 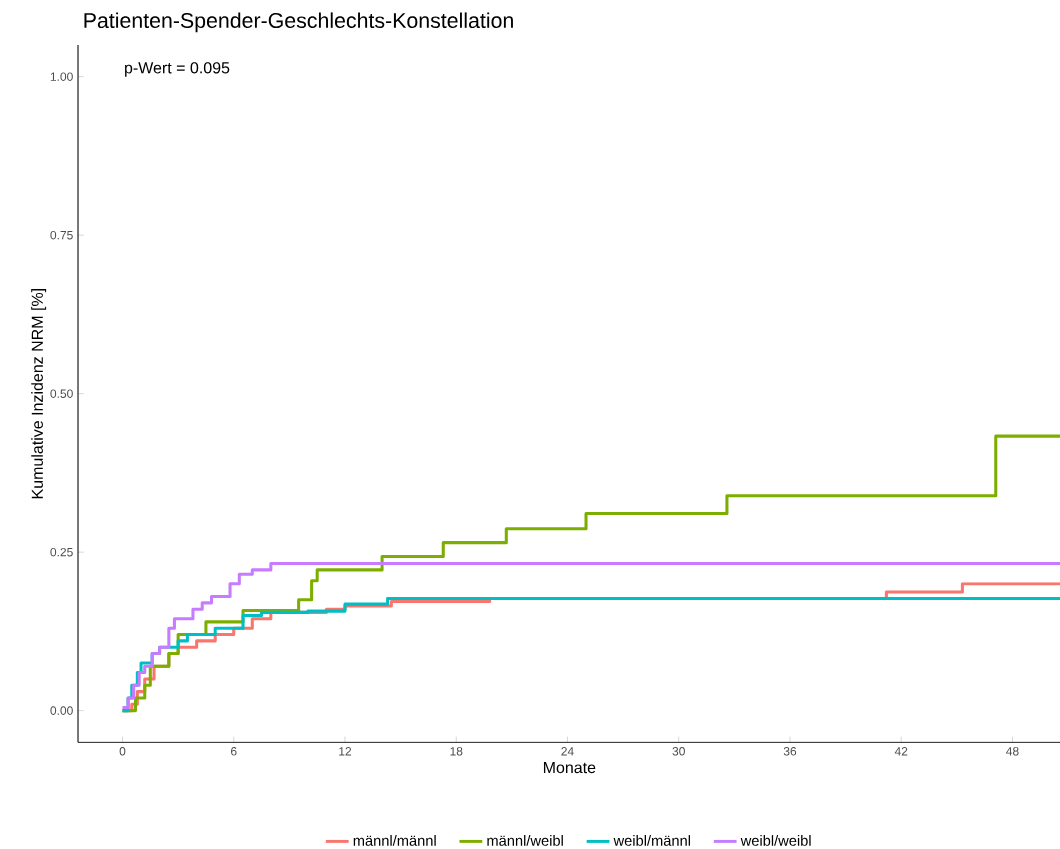 What do you see at coordinates (61, 235) in the screenshot?
I see `y-tick-label: 0.75` at bounding box center [61, 235].